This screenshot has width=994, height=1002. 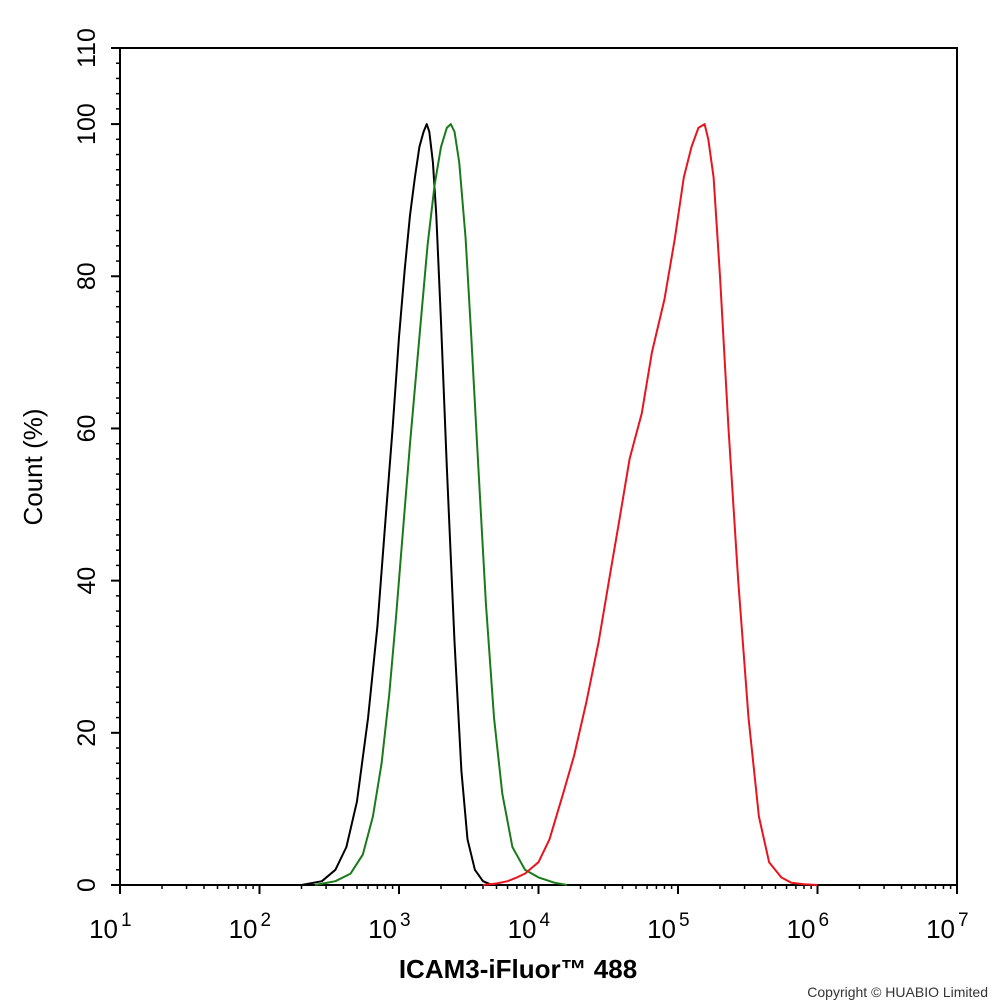 I want to click on y-tick-label: 40, so click(x=87, y=581).